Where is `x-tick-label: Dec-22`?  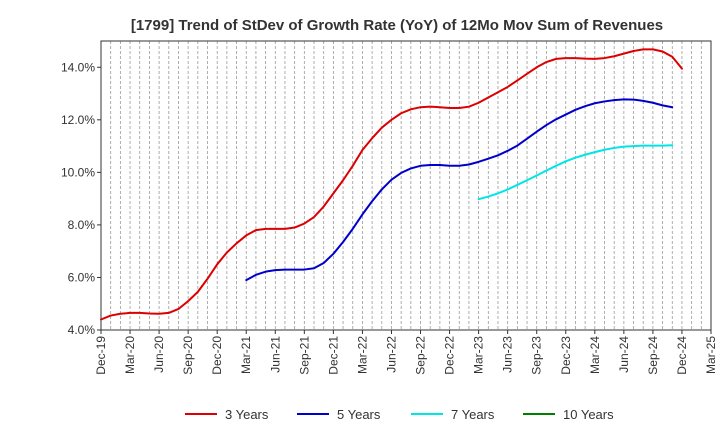 x-tick-label: Dec-22 is located at coordinates (450, 355).